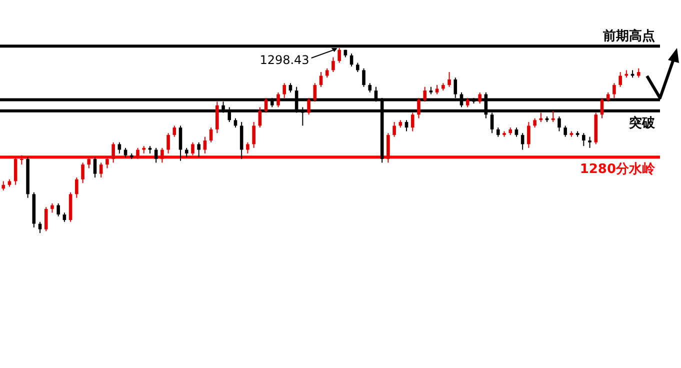 Image resolution: width=681 pixels, height=368 pixels. Describe the element at coordinates (285, 60) in the screenshot. I see `annotation: 1298.43` at that location.